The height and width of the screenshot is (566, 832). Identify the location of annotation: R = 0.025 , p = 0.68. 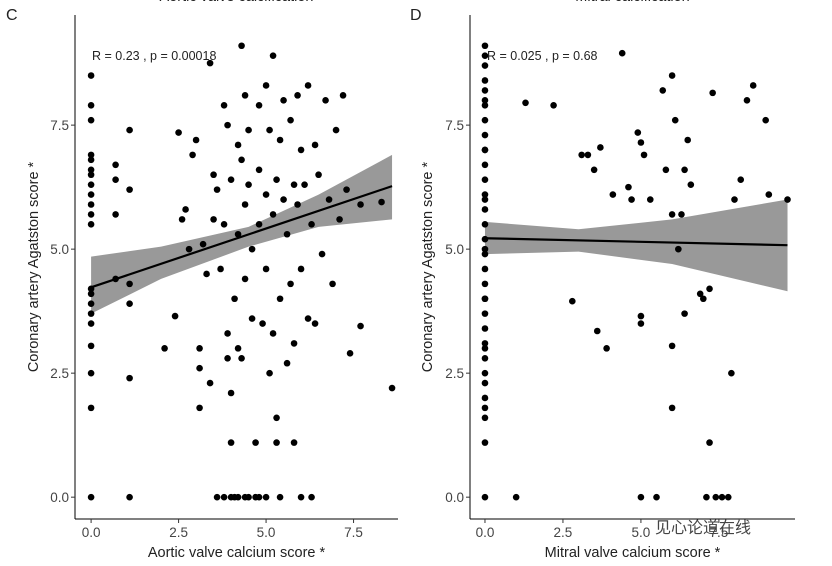
(542, 56).